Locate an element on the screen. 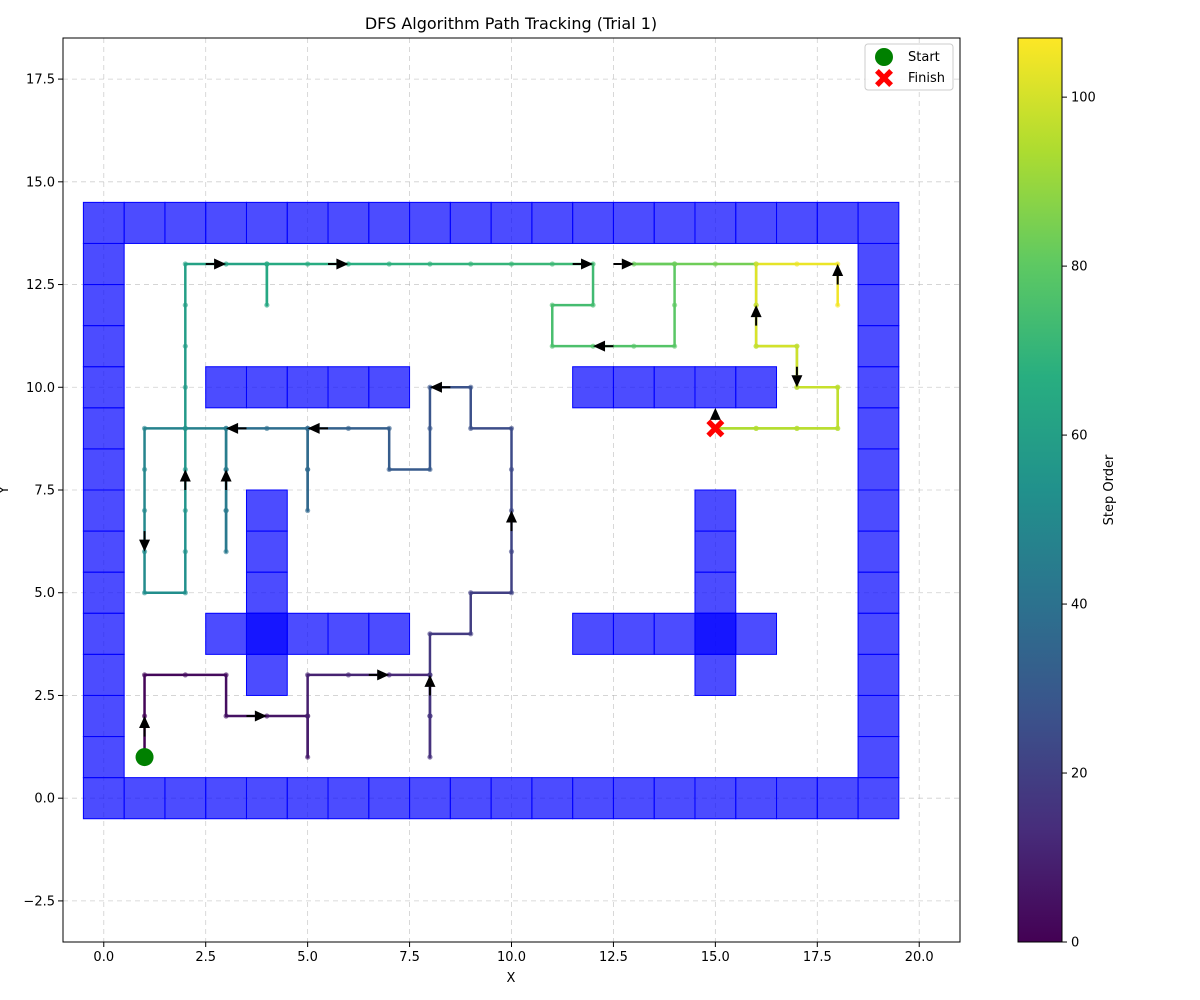 This screenshot has height=1000, width=1200. colorbar-gradient is located at coordinates (1040, 490).